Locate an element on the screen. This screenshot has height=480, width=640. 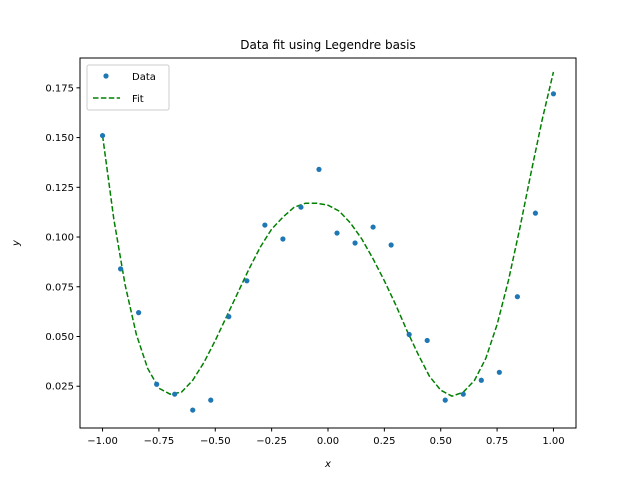
legend-box is located at coordinates (128, 87).